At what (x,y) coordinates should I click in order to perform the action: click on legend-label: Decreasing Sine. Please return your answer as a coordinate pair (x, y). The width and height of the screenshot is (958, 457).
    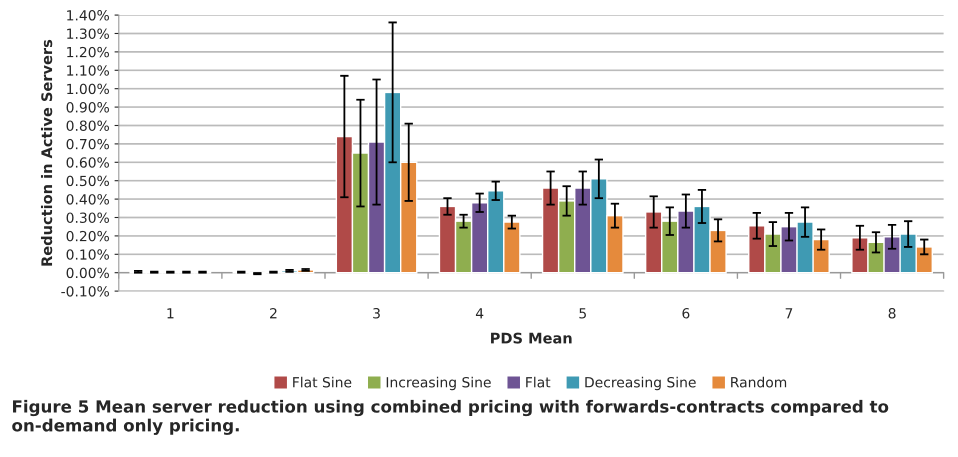
    Looking at the image, I should click on (640, 383).